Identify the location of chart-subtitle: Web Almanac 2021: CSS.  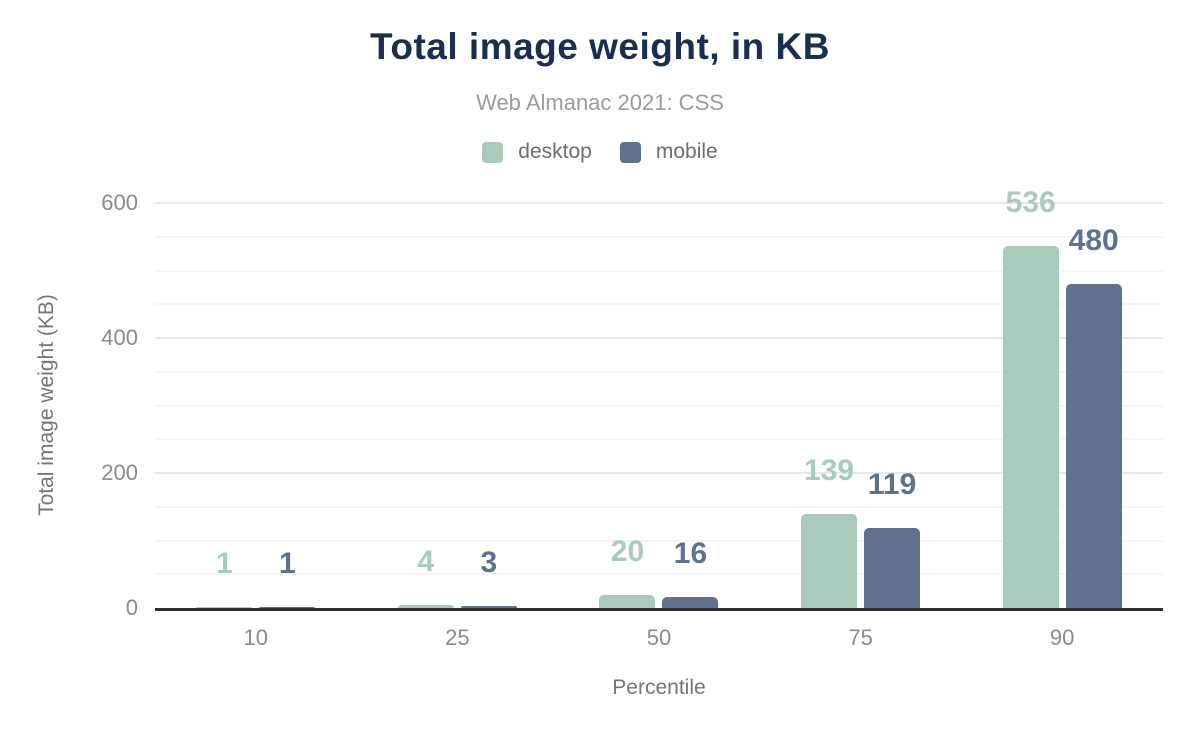
(600, 102).